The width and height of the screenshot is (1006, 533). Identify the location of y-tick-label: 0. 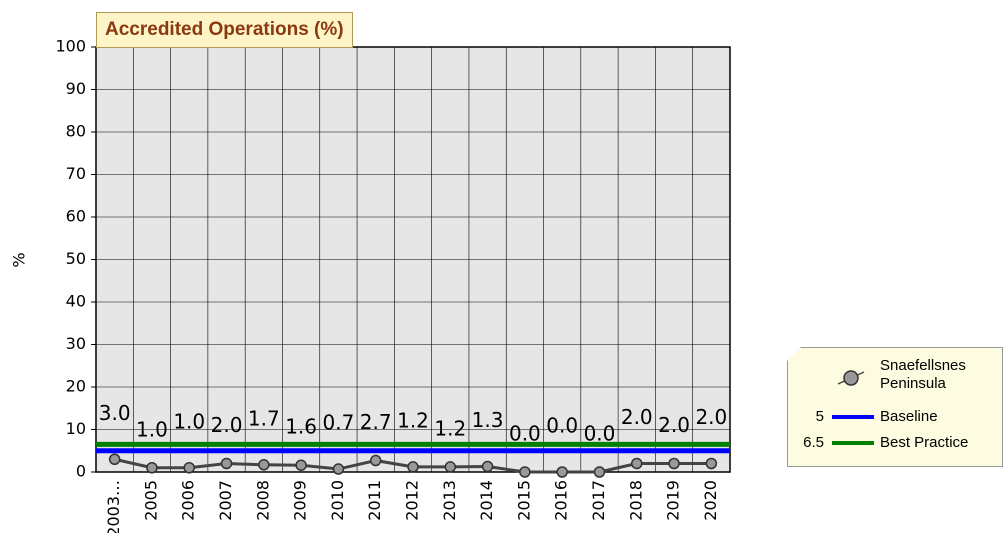
(81, 471).